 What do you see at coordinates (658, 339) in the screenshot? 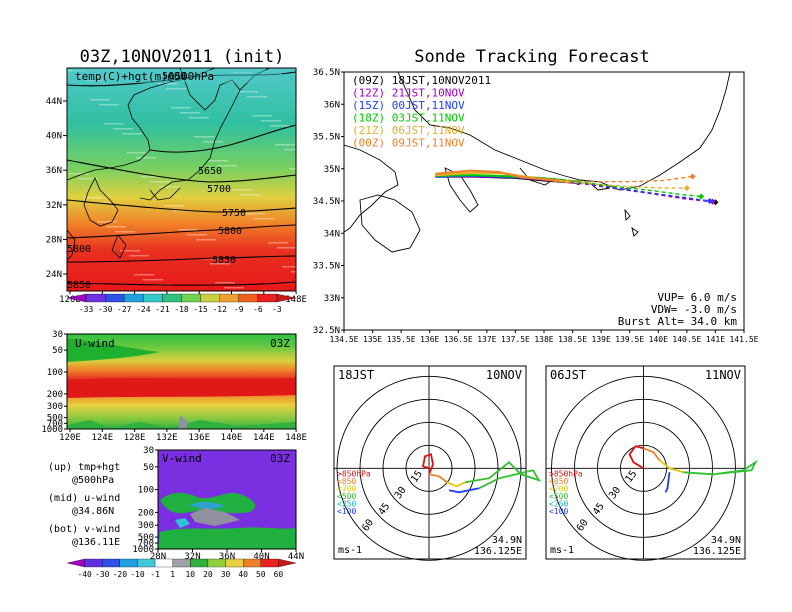
I see `lon-label: 140E` at bounding box center [658, 339].